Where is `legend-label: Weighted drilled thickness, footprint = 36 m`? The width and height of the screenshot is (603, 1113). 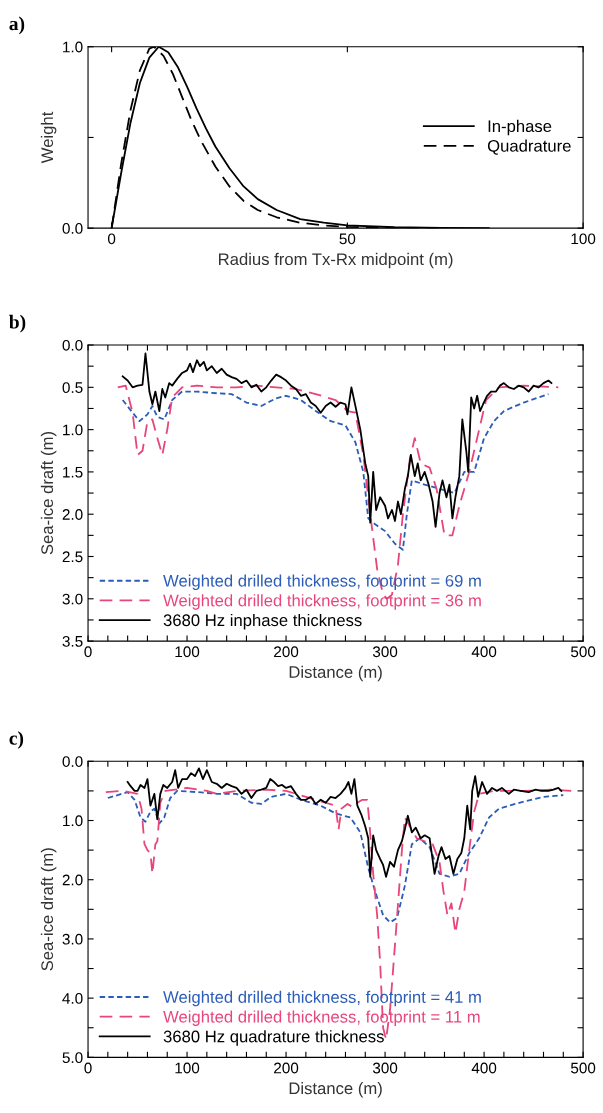
legend-label: Weighted drilled thickness, footprint = 36 m is located at coordinates (322, 602).